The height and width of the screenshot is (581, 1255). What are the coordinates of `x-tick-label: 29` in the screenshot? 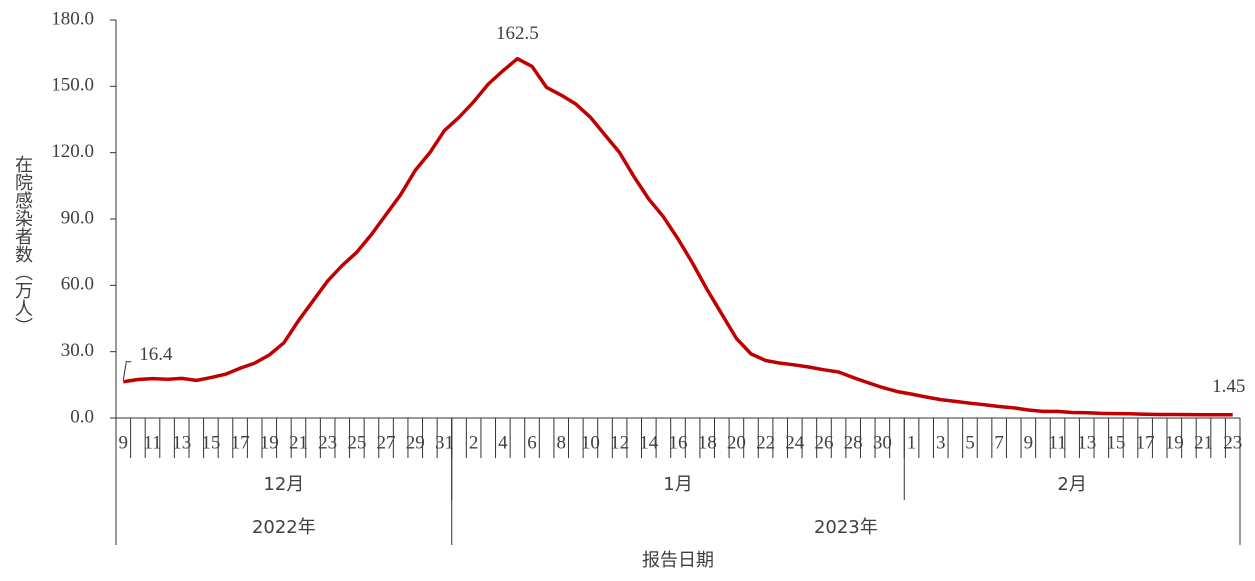 It's located at (415, 442).